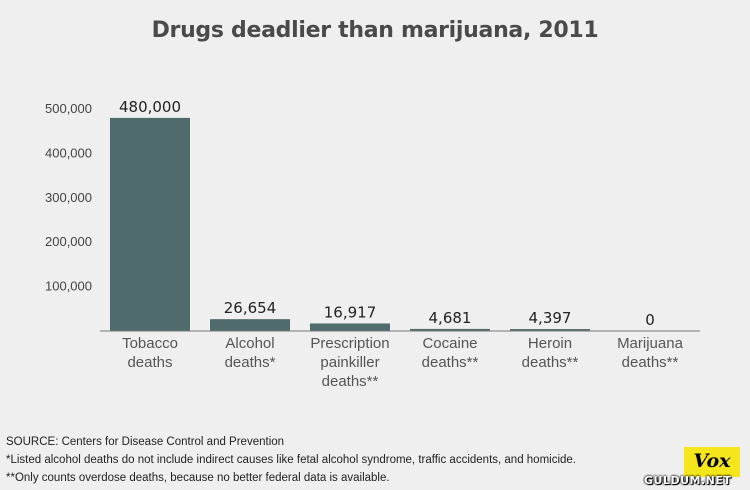 Image resolution: width=750 pixels, height=490 pixels. Describe the element at coordinates (68, 197) in the screenshot. I see `y-tick-label: 300,000` at that location.